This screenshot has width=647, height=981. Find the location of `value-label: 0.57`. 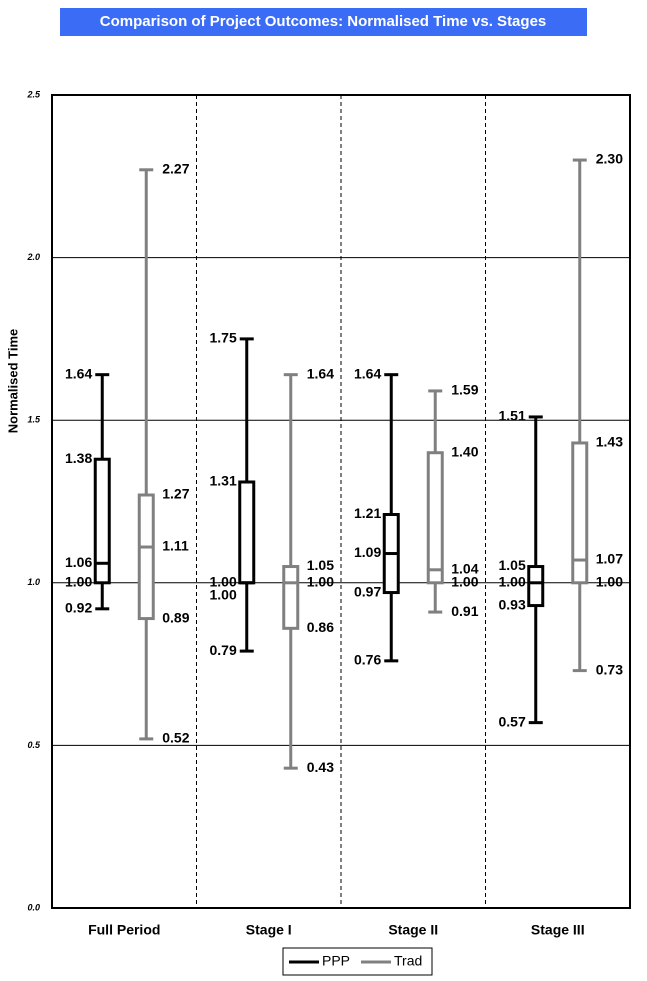

value-label: 0.57 is located at coordinates (512, 721).